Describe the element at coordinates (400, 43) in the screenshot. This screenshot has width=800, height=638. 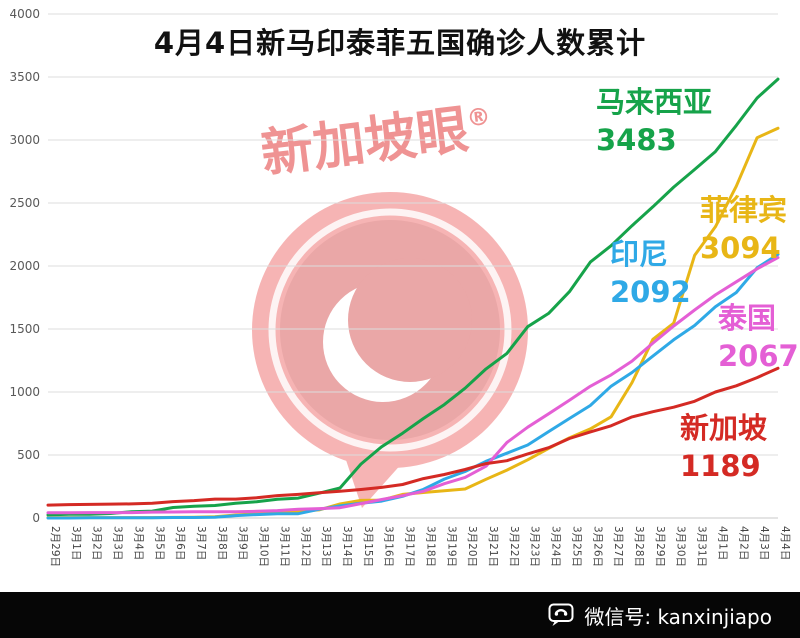
I see `chart-title: 4月4日新马印泰菲五国确诊人数累计` at that location.